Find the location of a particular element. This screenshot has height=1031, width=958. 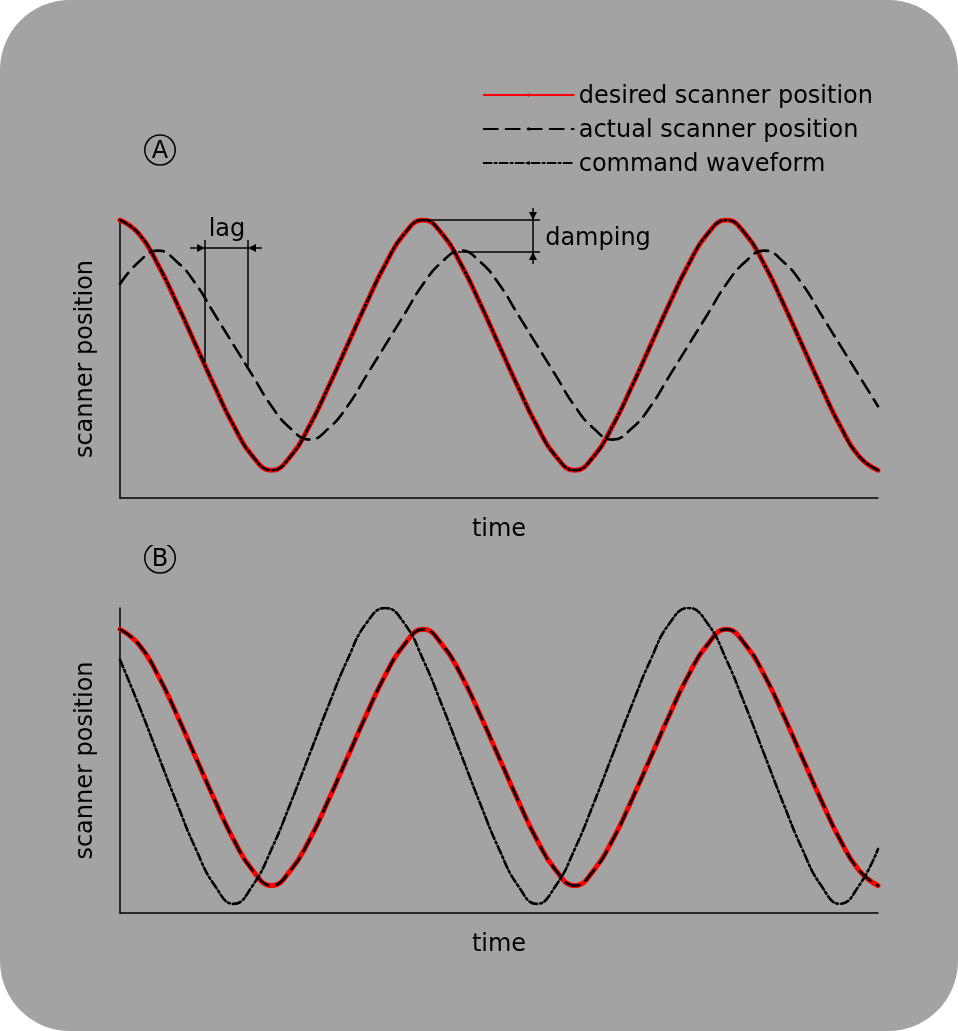

text: A is located at coordinates (160, 150).